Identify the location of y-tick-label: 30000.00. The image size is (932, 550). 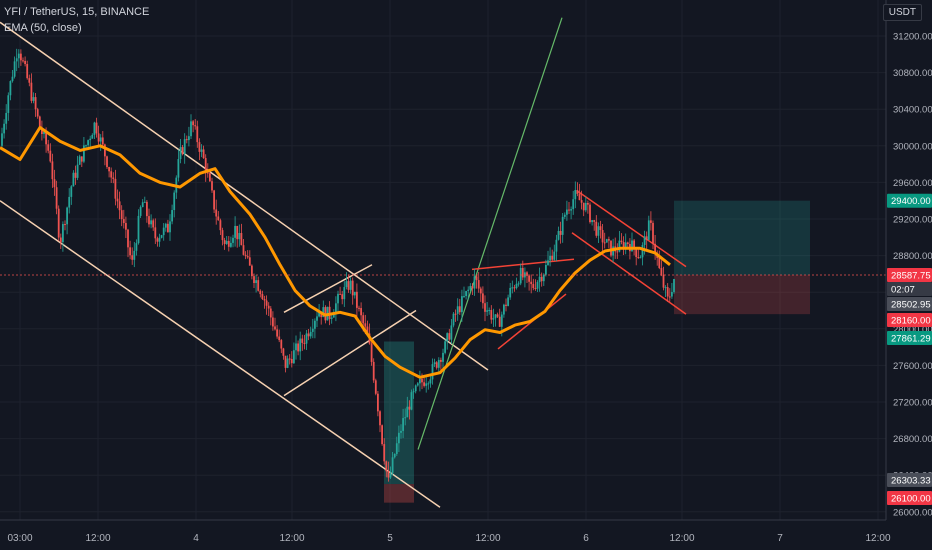
(912, 146).